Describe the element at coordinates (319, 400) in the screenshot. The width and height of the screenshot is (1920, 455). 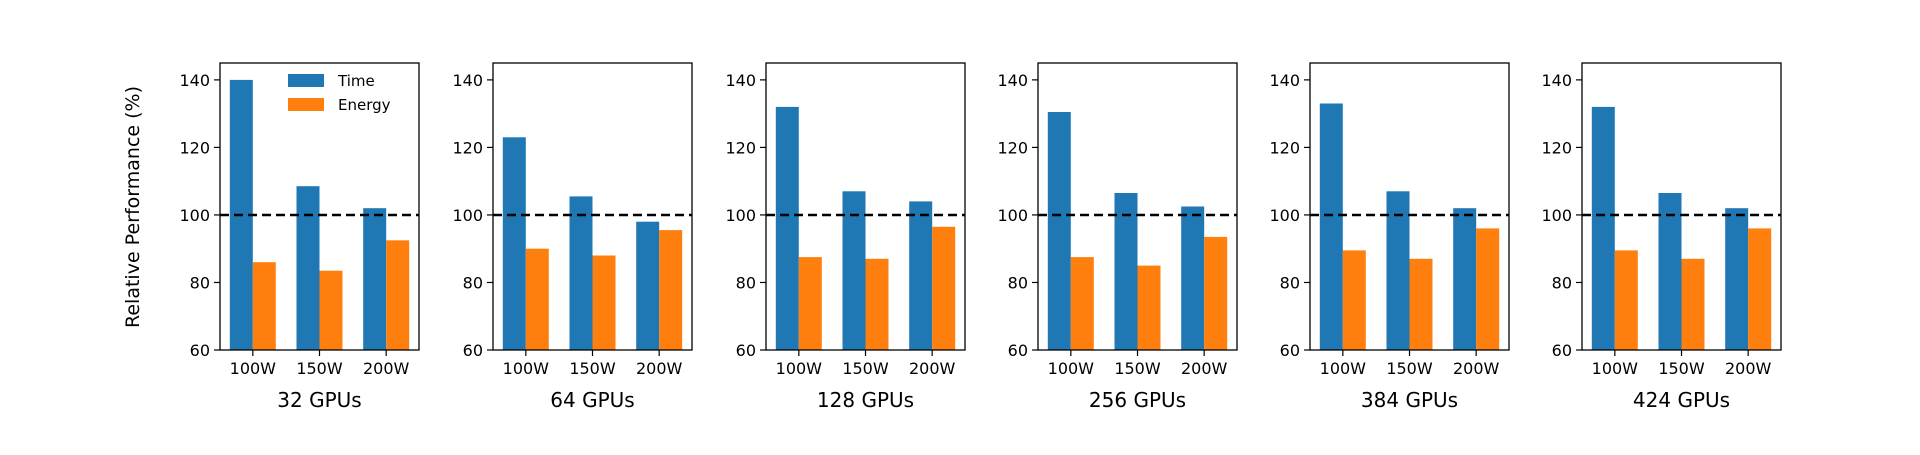
I see `x-axis-label: 32 GPUs` at that location.